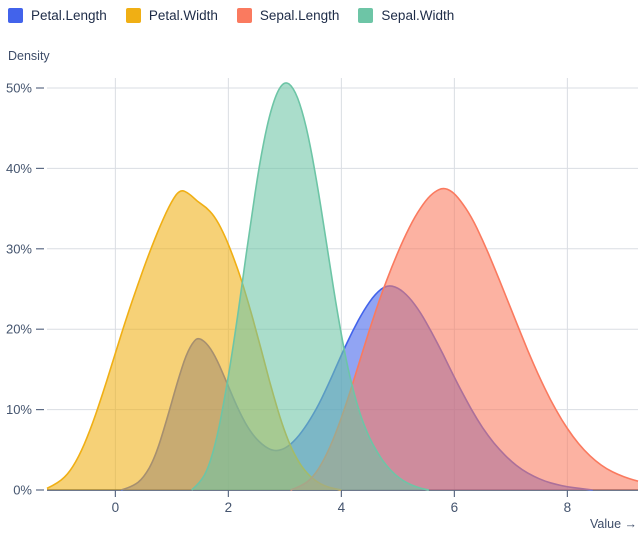  What do you see at coordinates (15, 15) in the screenshot?
I see `legend-swatch-petal-length` at bounding box center [15, 15].